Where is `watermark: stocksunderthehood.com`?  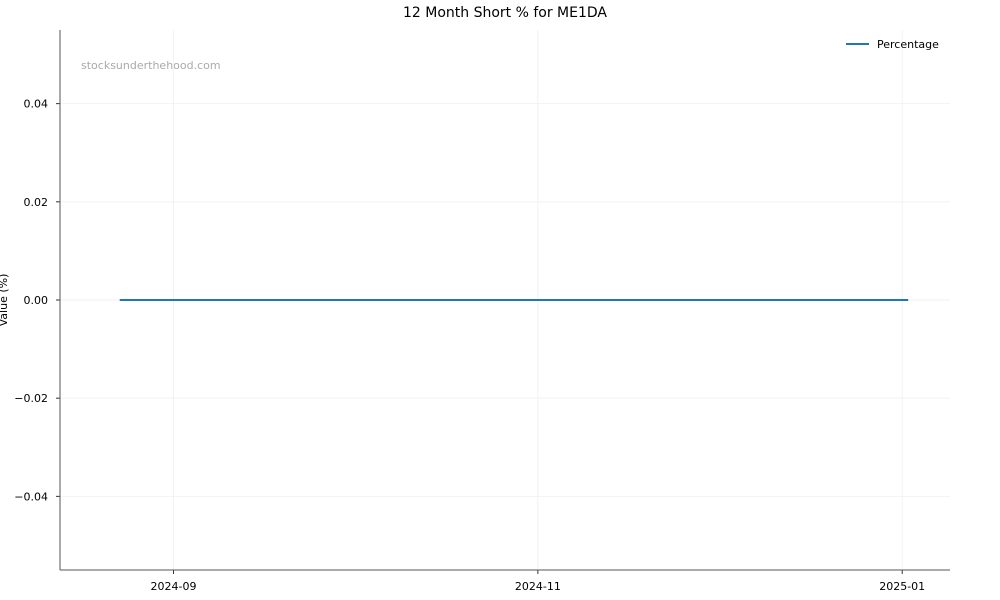 watermark: stocksunderthehood.com is located at coordinates (151, 65).